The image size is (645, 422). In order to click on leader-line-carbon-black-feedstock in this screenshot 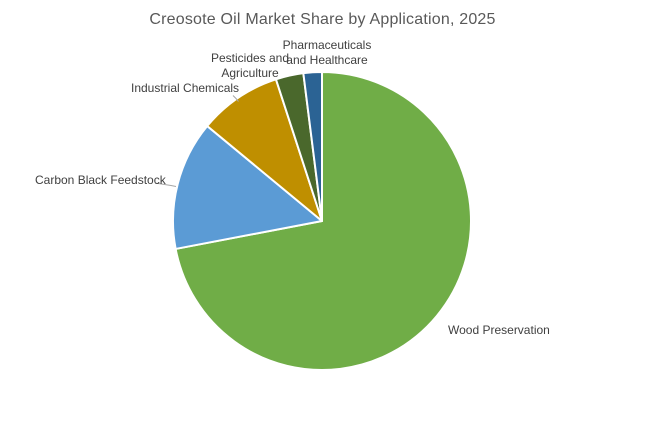, I will do `click(165, 184)`.